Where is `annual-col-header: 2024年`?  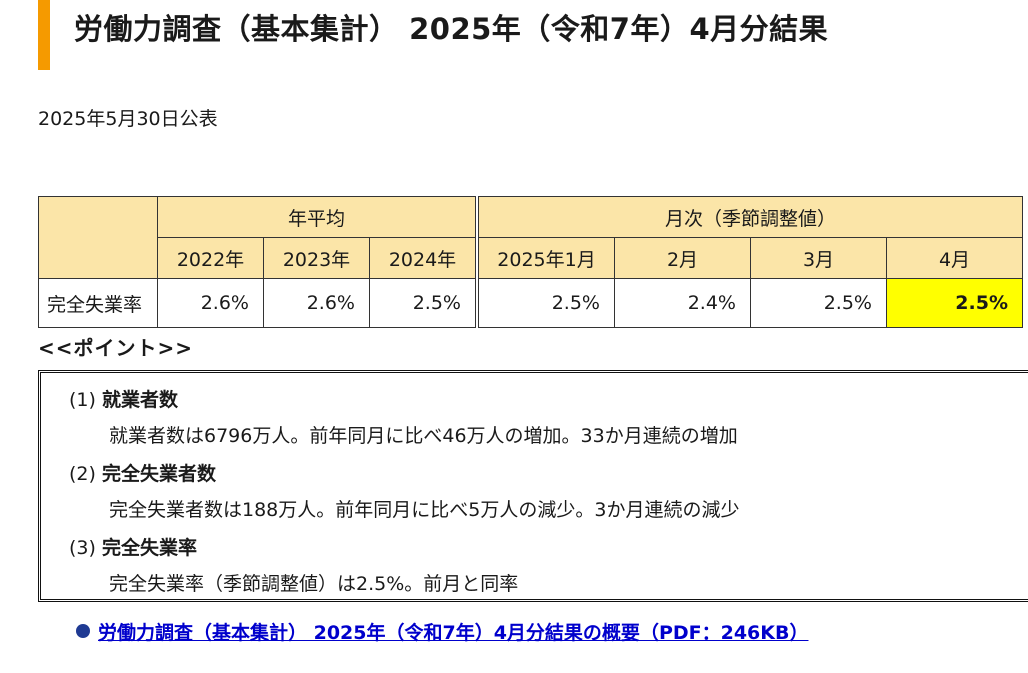
annual-col-header: 2024年 is located at coordinates (422, 258).